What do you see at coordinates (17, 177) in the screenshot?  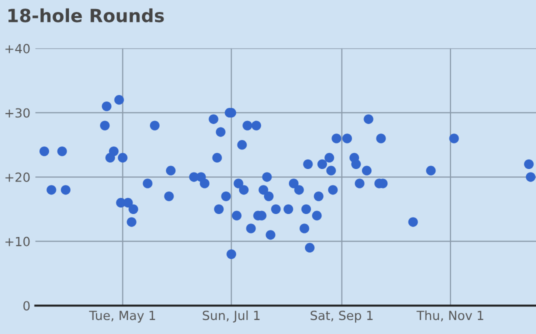 I see `y-tick-label: +20` at bounding box center [17, 177].